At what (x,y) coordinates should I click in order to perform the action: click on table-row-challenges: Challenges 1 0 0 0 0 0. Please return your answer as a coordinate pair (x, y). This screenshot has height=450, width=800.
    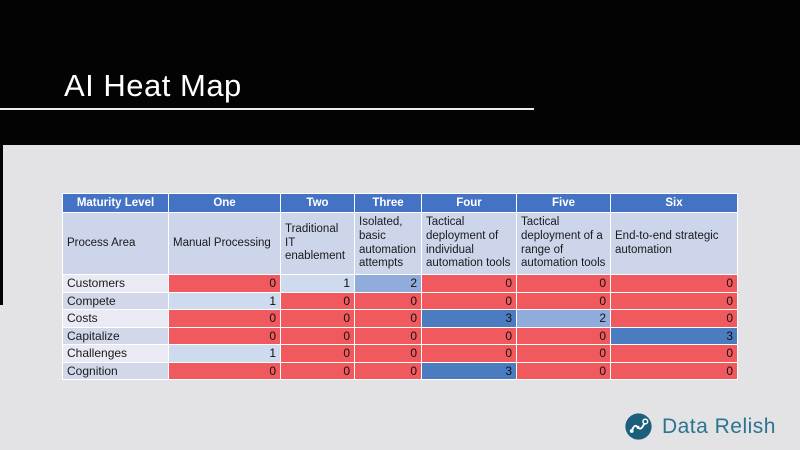
    Looking at the image, I should click on (400, 353).